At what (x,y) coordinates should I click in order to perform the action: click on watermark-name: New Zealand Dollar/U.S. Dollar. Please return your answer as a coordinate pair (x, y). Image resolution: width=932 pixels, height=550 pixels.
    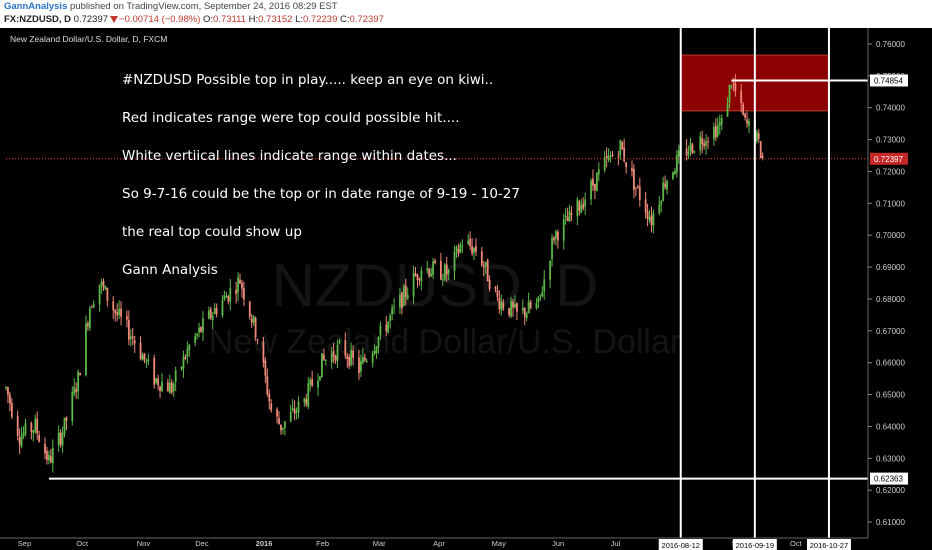
    Looking at the image, I should click on (445, 342).